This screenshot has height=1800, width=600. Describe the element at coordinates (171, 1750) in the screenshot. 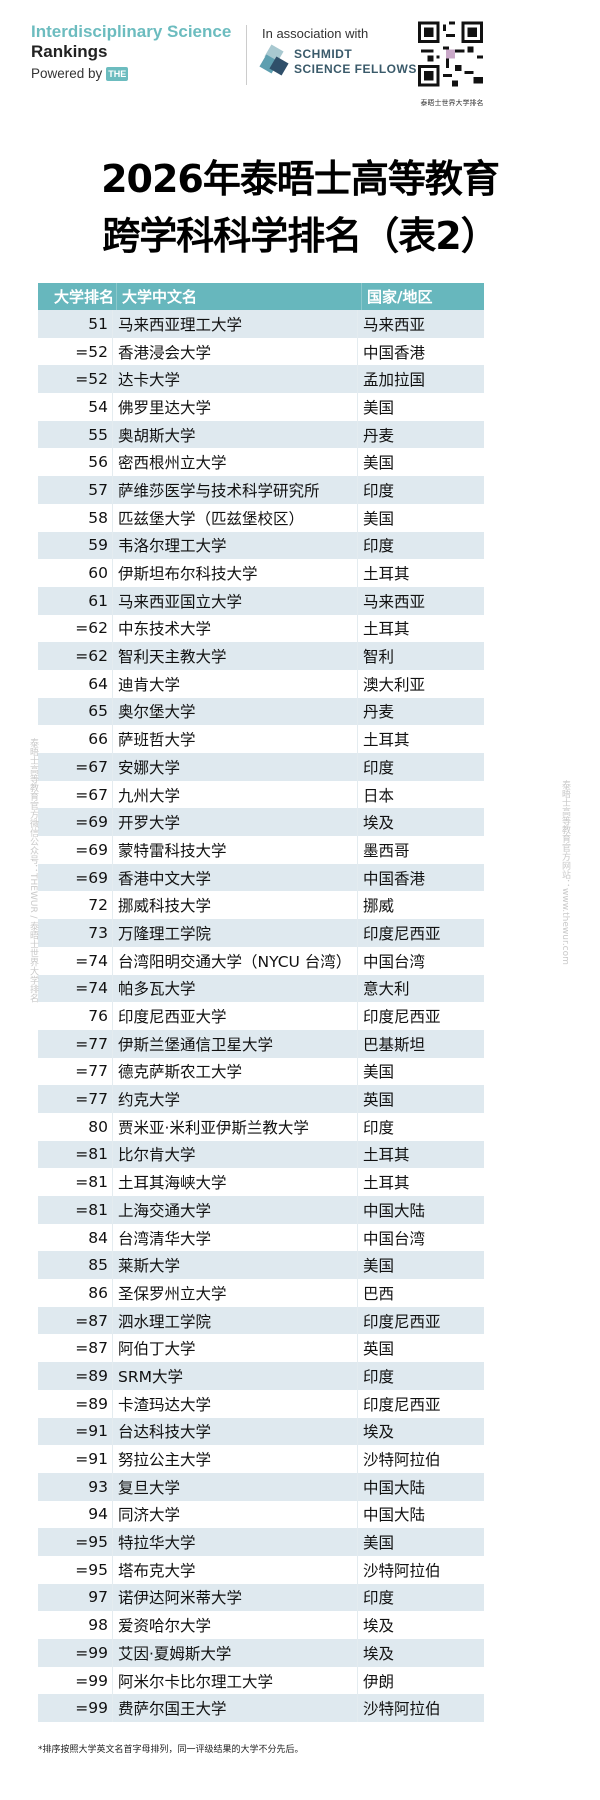

I see `footnote: *排序按照大学英文名首字母排列，同一评级结果的大学不分先后。` at that location.